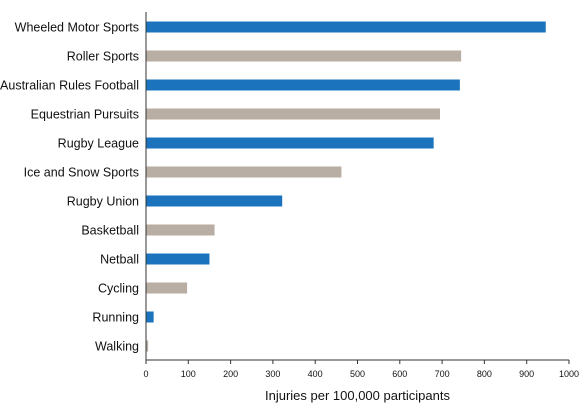 This screenshot has width=579, height=404. What do you see at coordinates (244, 172) in the screenshot?
I see `bar-ice-and-snow-sports` at bounding box center [244, 172].